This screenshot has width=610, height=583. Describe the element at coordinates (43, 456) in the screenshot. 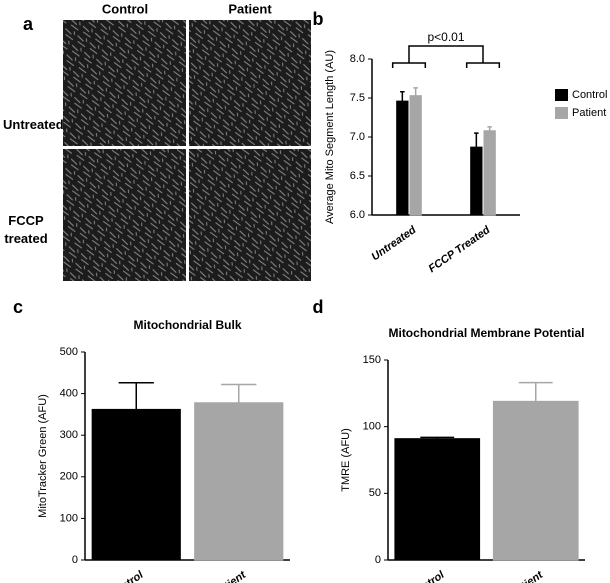

I see `y-axis-title: MitoTracker Green (AFU)` at that location.